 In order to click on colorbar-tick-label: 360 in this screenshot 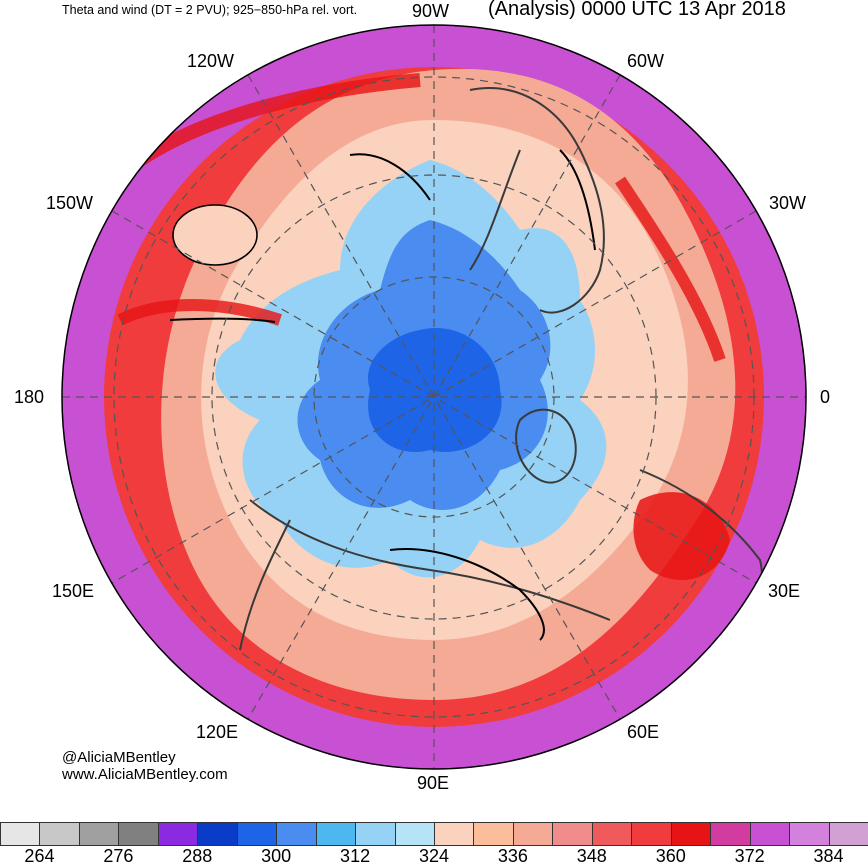, I will do `click(670, 856)`.